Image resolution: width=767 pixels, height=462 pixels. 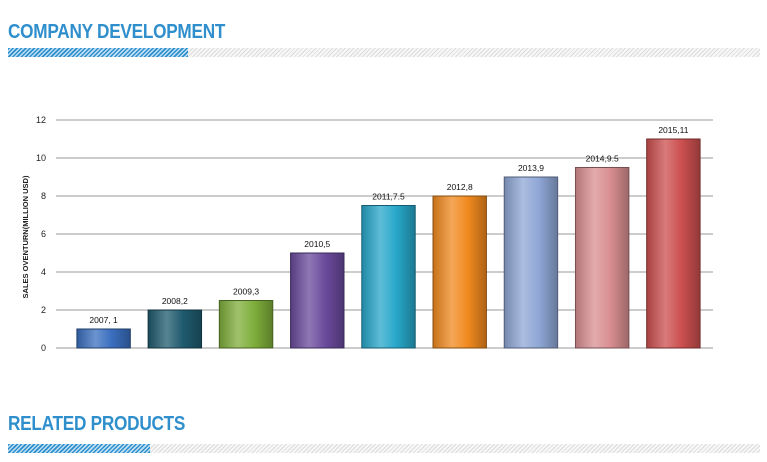 What do you see at coordinates (602, 258) in the screenshot?
I see `bar-2014` at bounding box center [602, 258].